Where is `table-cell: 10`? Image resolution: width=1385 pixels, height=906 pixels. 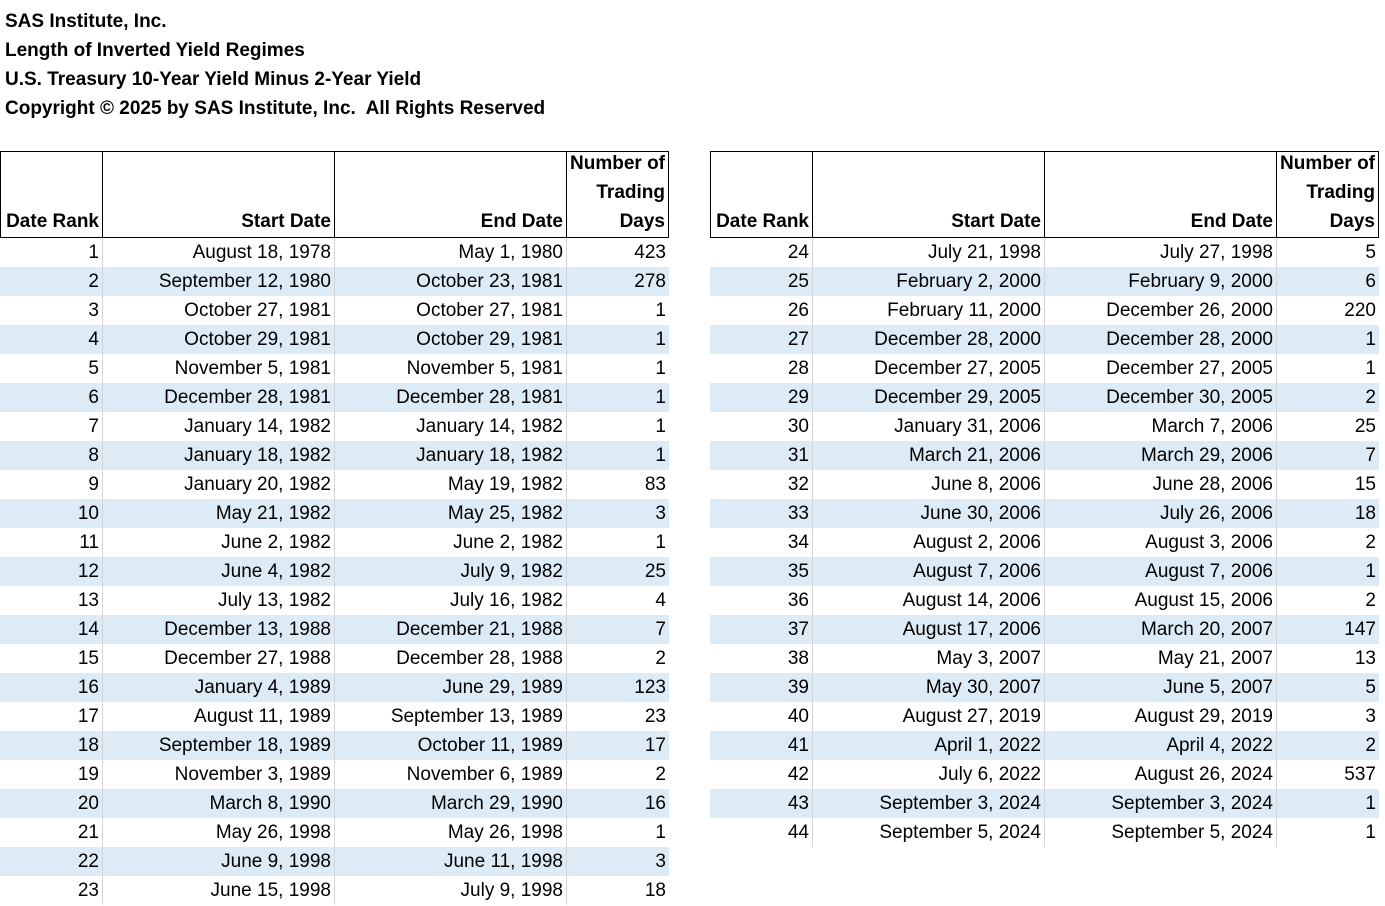 table-cell: 10 is located at coordinates (51, 513).